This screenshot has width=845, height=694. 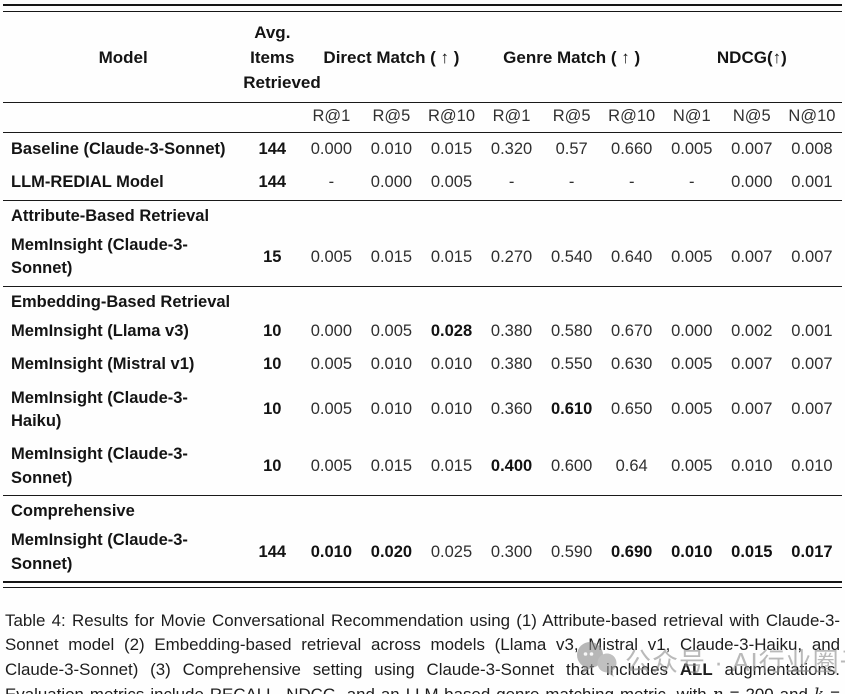 What do you see at coordinates (451, 330) in the screenshot?
I see `metric-value: 0.028` at bounding box center [451, 330].